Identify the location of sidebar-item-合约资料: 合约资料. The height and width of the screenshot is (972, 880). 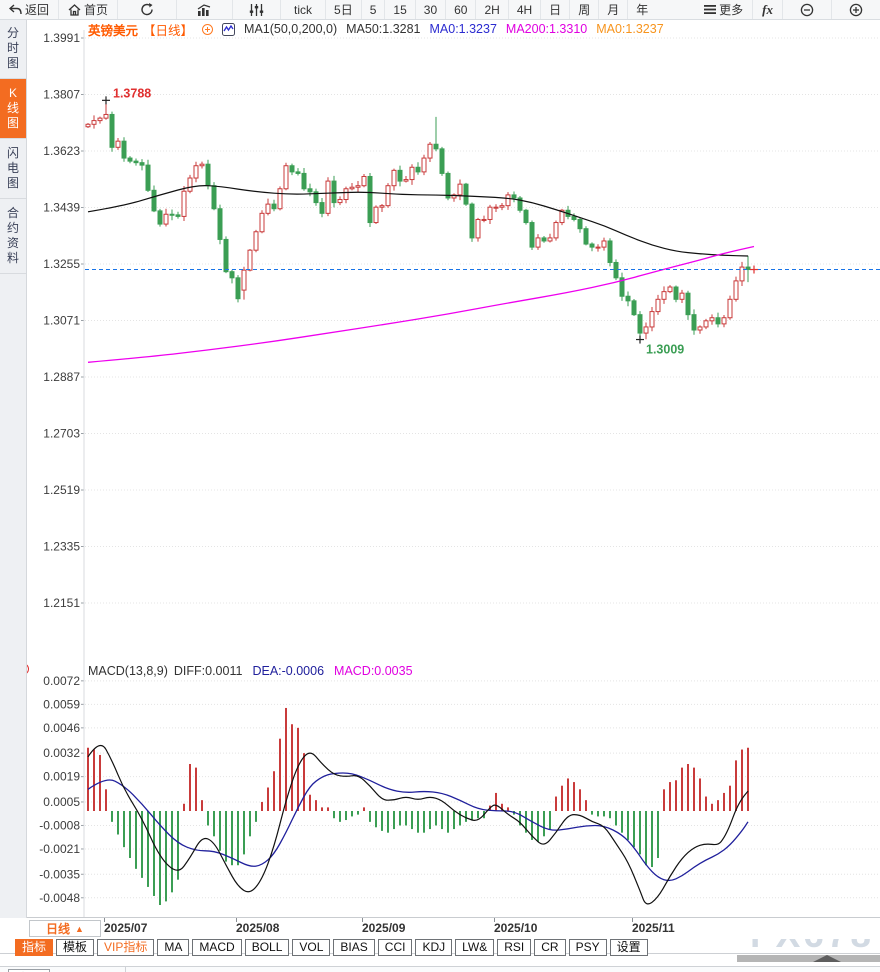
(13, 236).